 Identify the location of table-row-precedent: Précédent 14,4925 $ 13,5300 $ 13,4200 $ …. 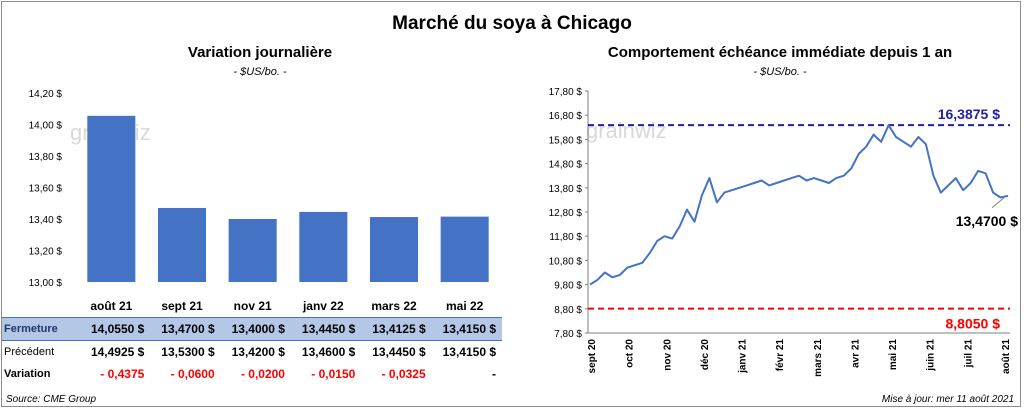
(252, 352).